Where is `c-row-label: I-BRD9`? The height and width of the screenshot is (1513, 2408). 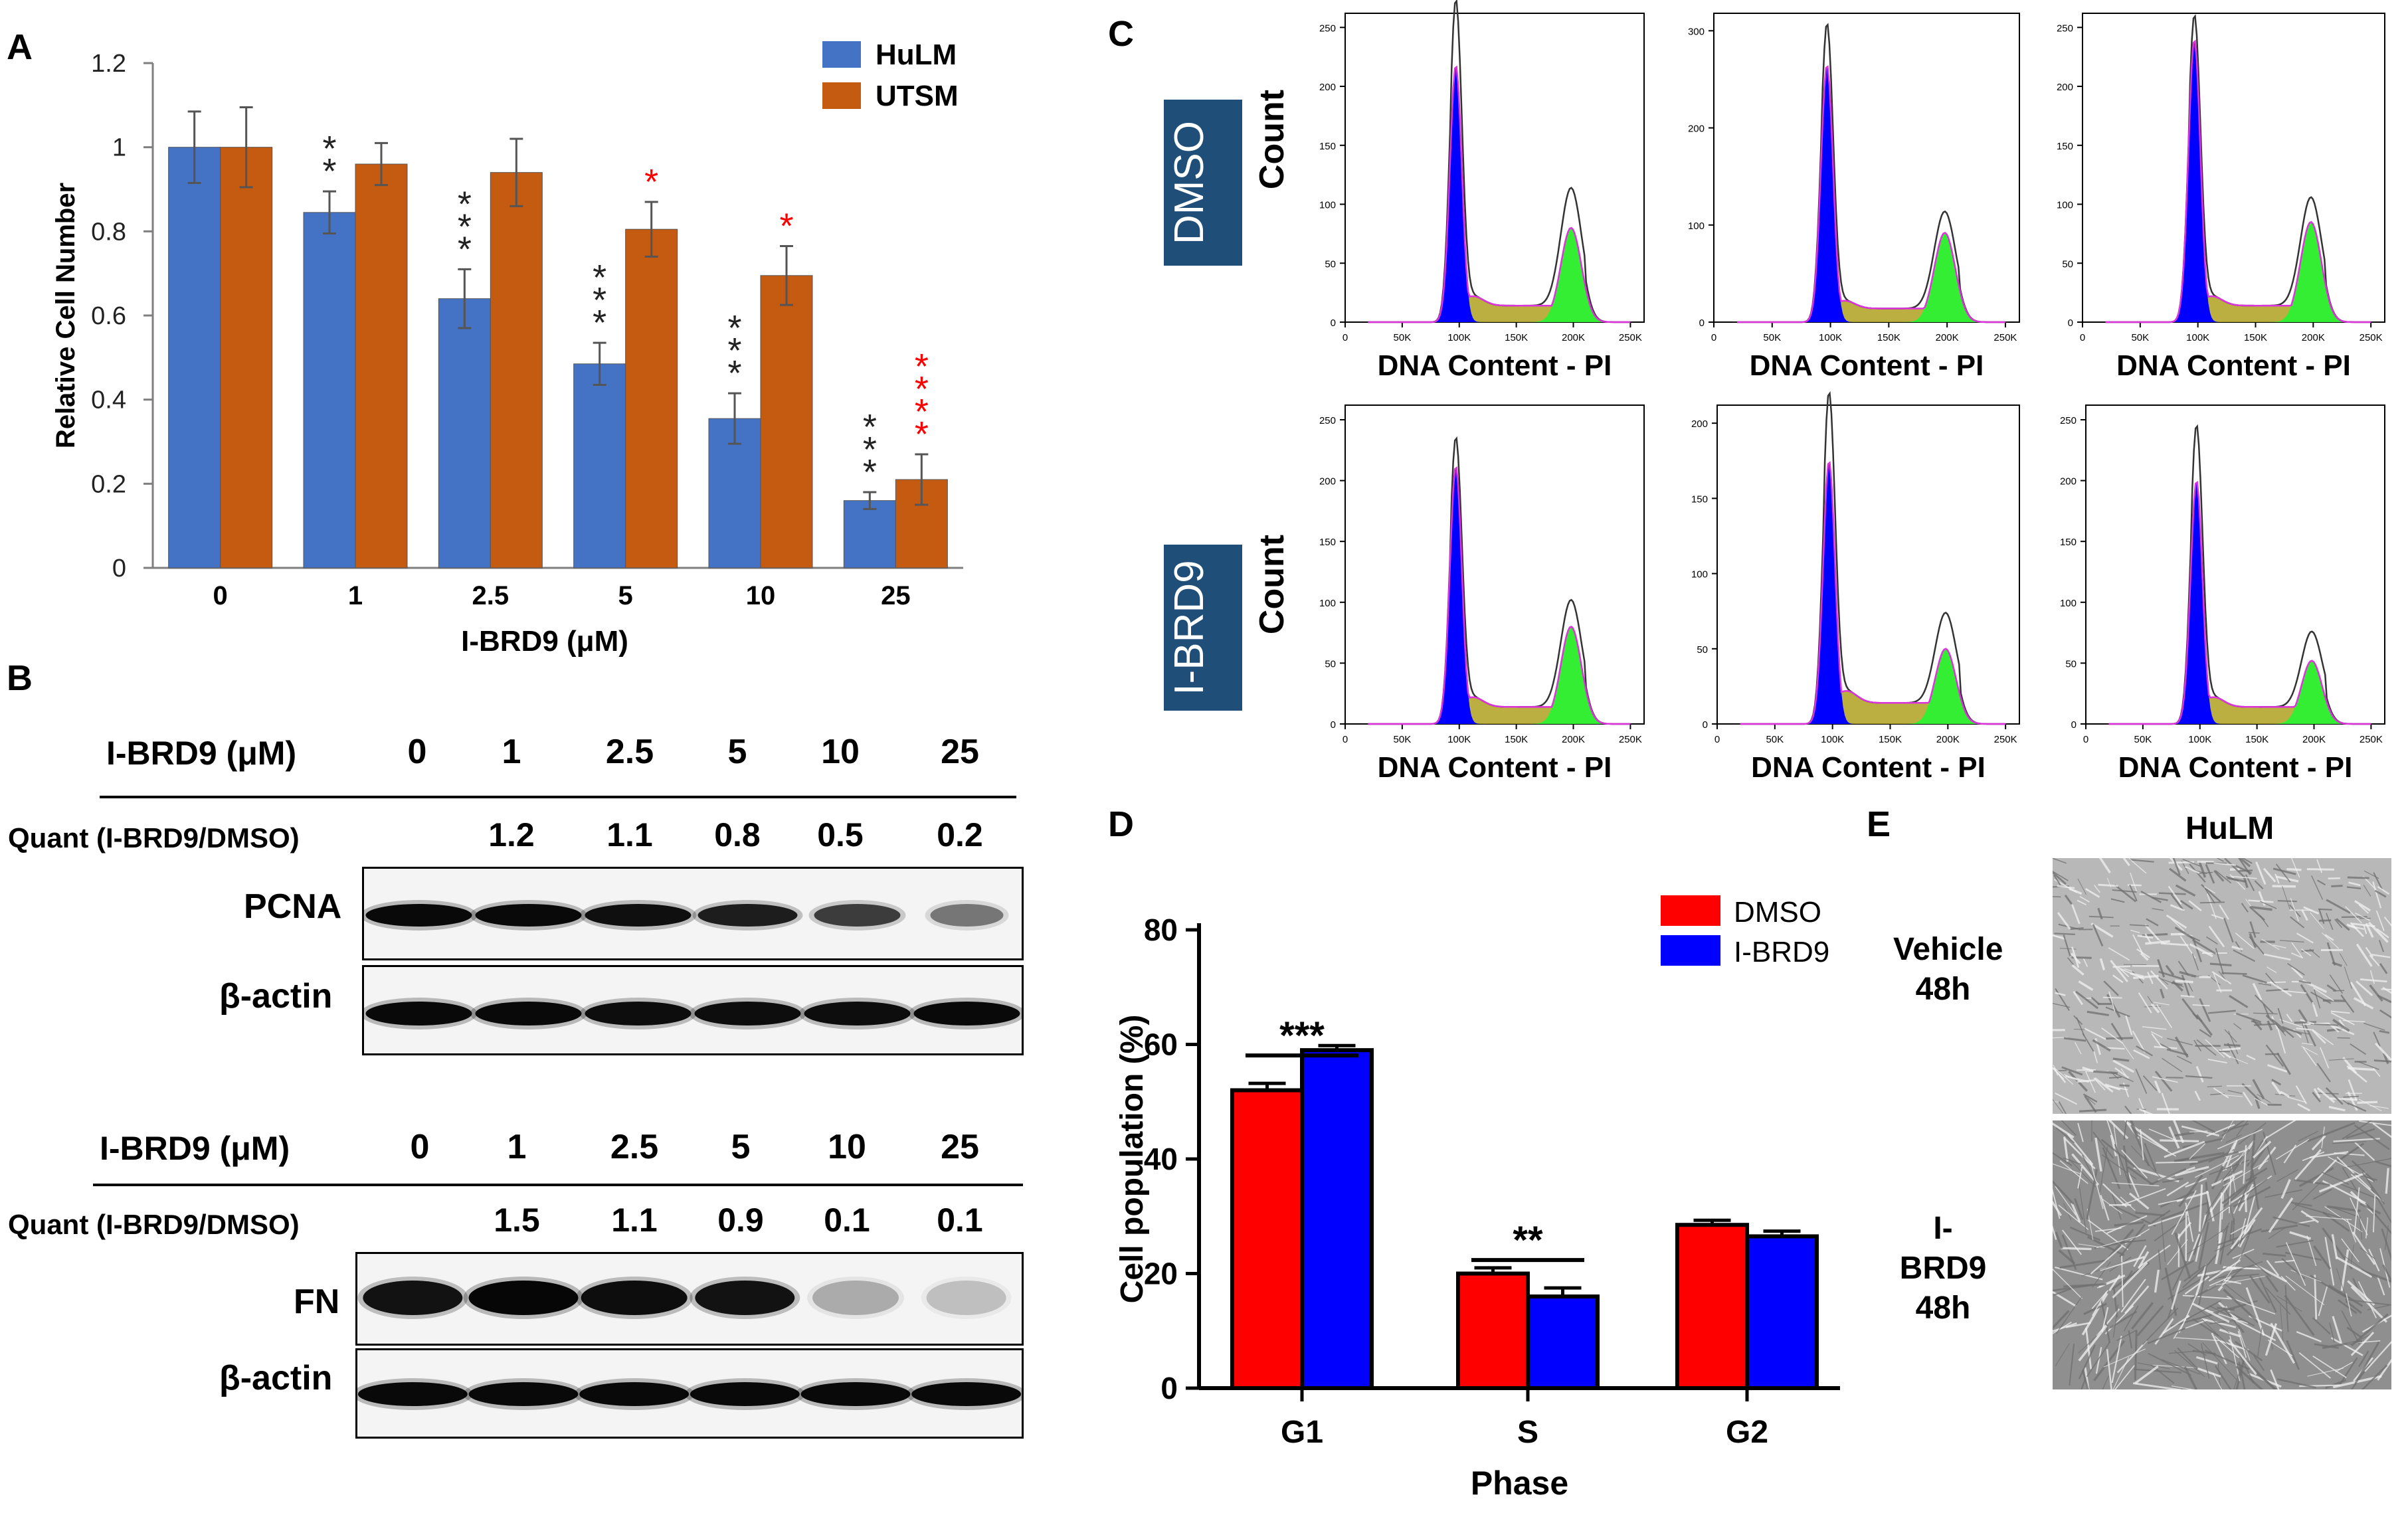 c-row-label: I-BRD9 is located at coordinates (1189, 627).